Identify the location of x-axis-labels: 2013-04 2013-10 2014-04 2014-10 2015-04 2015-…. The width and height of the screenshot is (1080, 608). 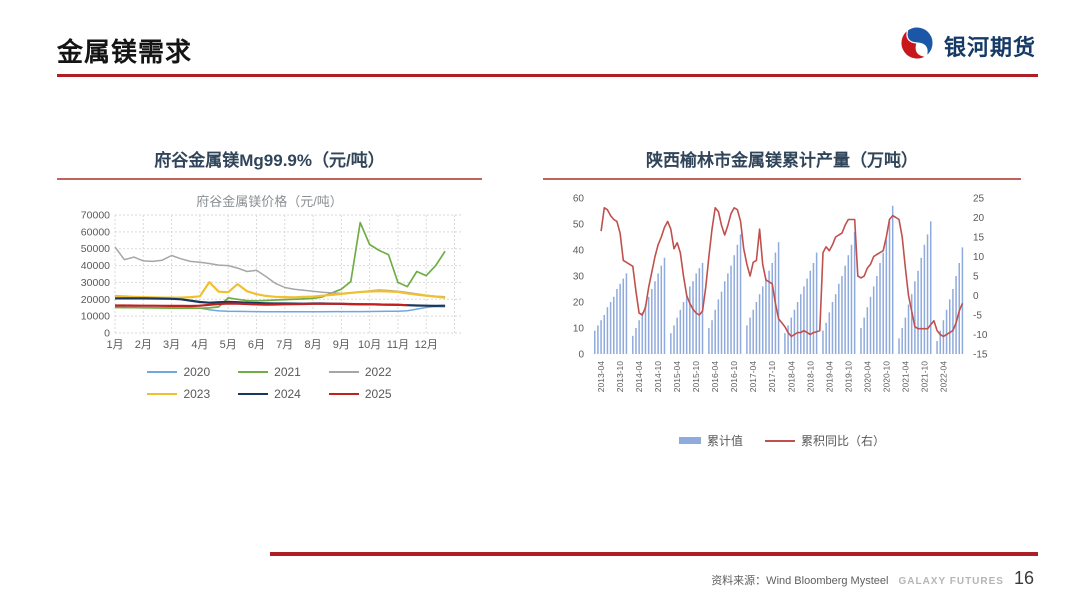
(772, 376).